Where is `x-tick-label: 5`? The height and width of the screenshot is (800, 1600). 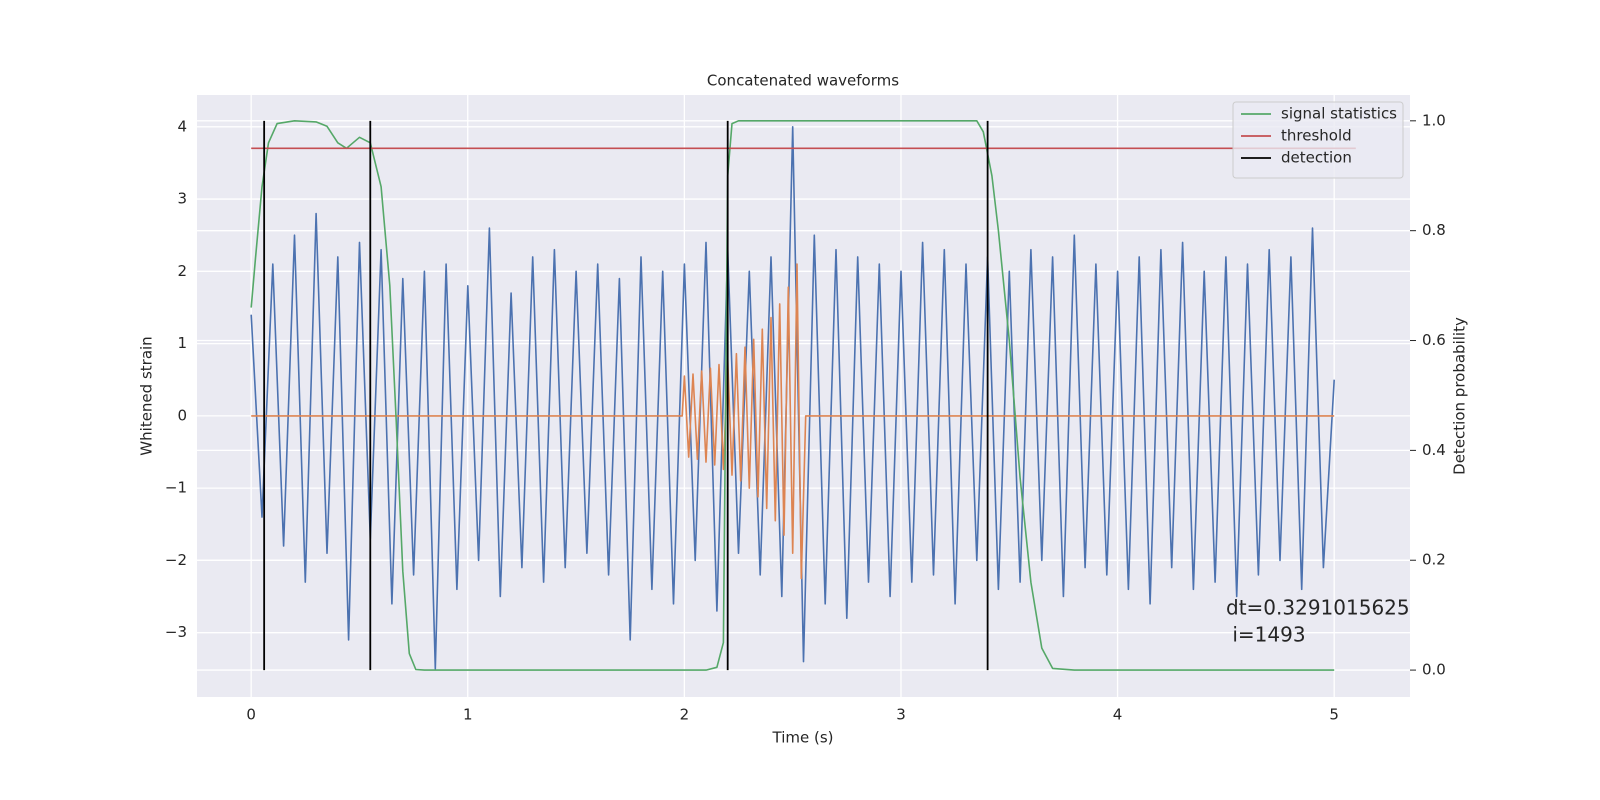 x-tick-label: 5 is located at coordinates (1334, 715).